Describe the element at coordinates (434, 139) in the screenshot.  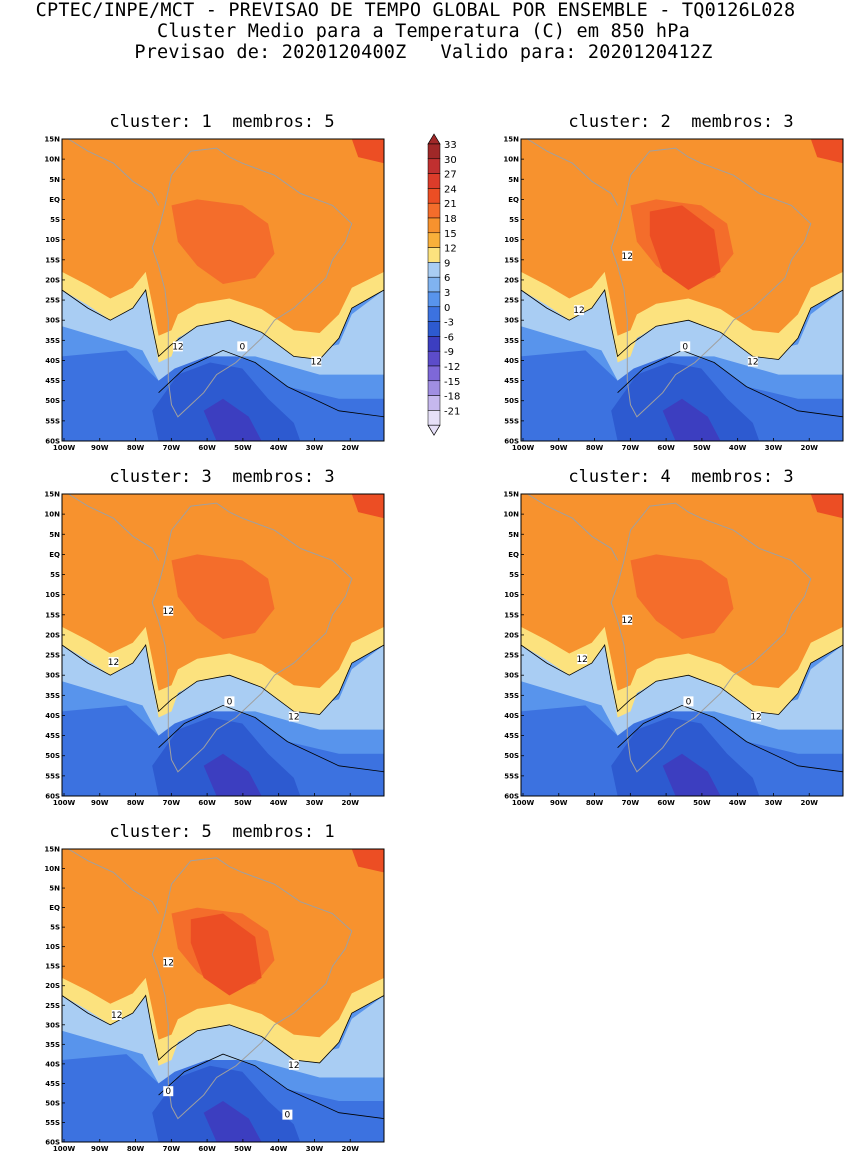
I see `colorbar-top-triangle` at that location.